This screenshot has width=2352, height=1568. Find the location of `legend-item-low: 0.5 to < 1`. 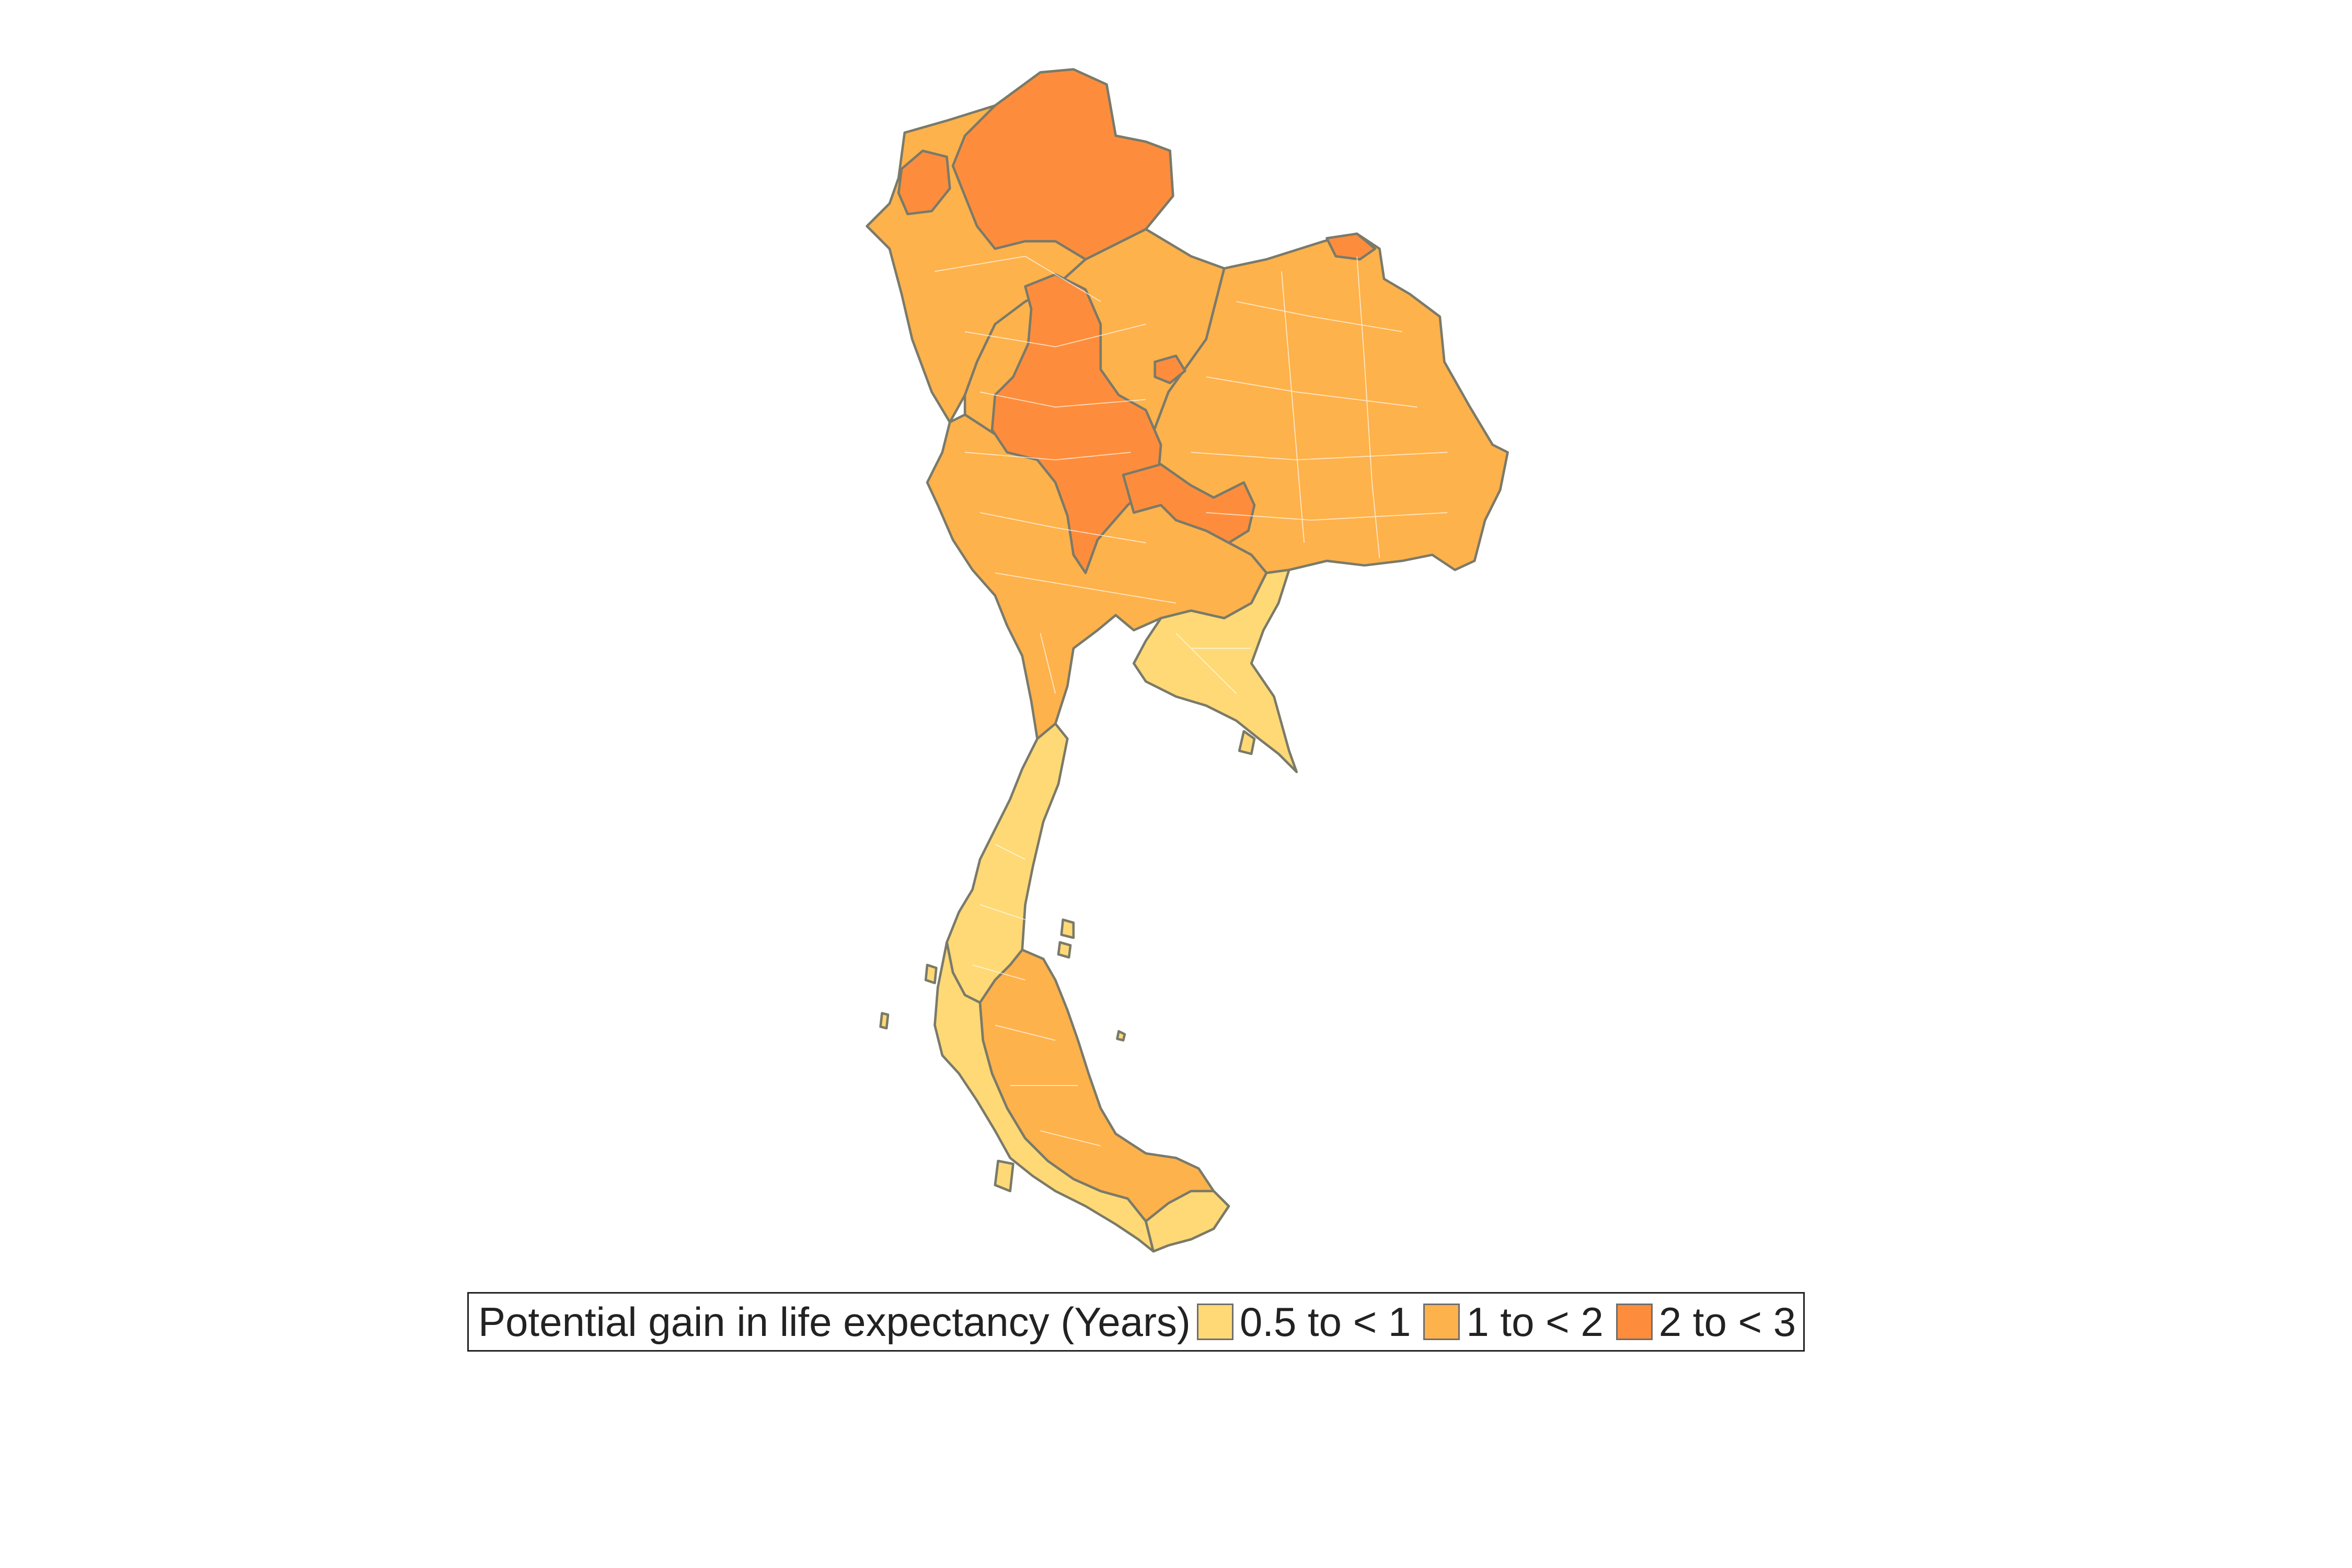

legend-item-low: 0.5 to < 1 is located at coordinates (1309, 1322).